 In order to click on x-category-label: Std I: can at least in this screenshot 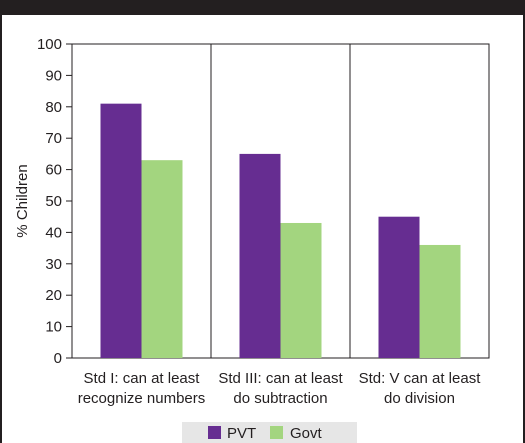, I will do `click(142, 378)`.